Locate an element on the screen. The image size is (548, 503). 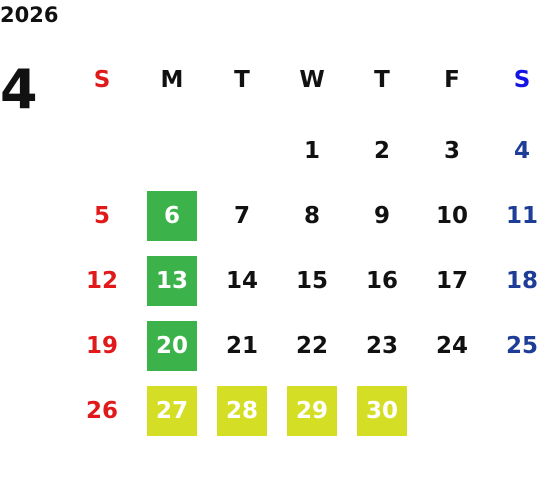
day: 3 is located at coordinates (451, 151).